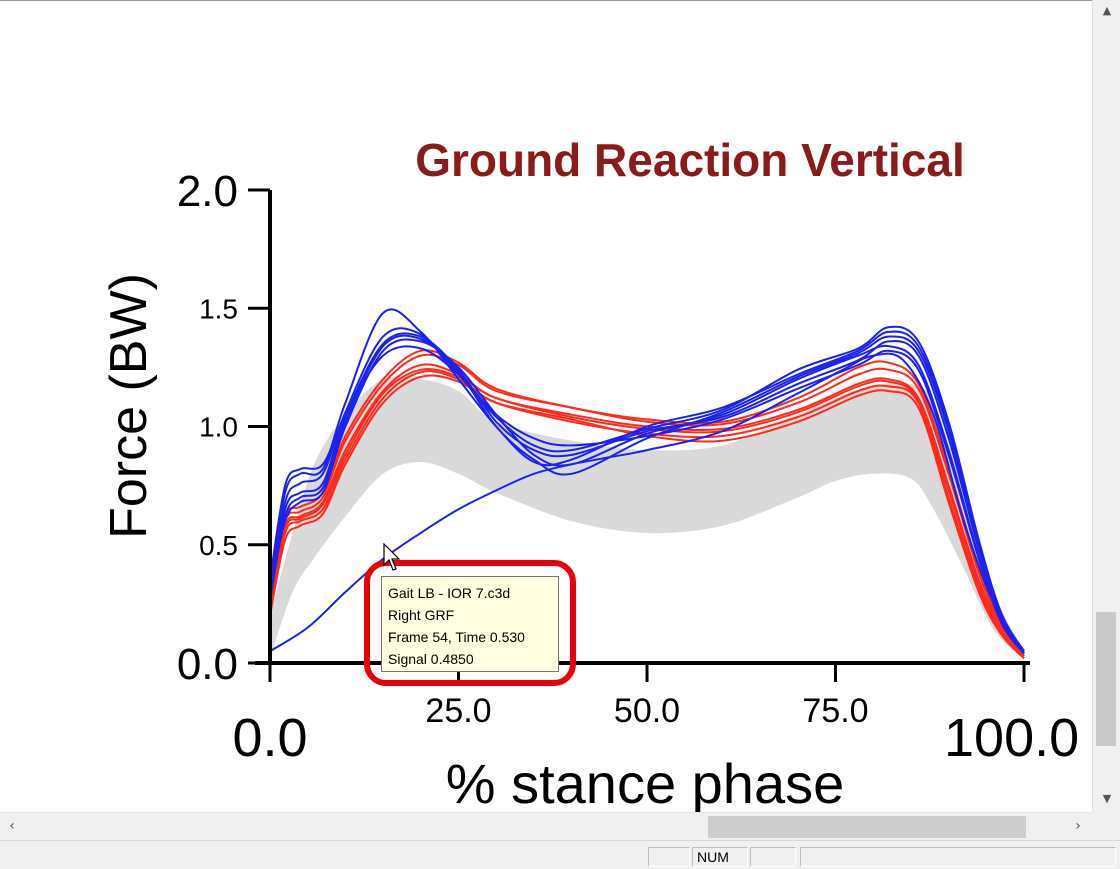  What do you see at coordinates (1106, 406) in the screenshot?
I see `vertical-scrollbar: ▲ ▼` at bounding box center [1106, 406].